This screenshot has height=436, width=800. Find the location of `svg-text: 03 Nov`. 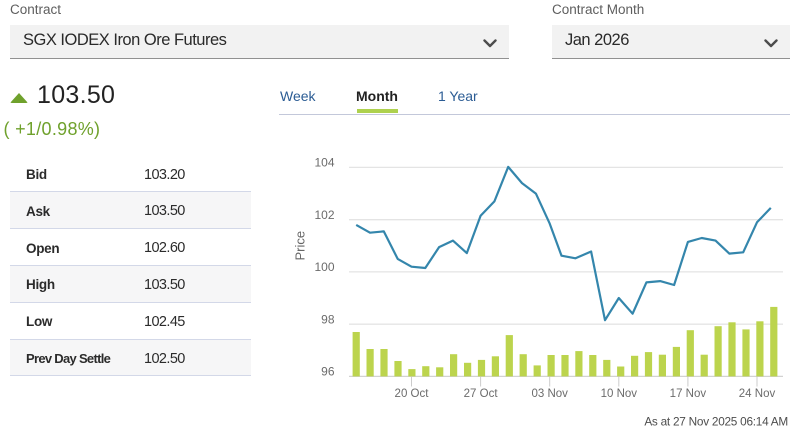

svg-text: 03 Nov is located at coordinates (549, 394).